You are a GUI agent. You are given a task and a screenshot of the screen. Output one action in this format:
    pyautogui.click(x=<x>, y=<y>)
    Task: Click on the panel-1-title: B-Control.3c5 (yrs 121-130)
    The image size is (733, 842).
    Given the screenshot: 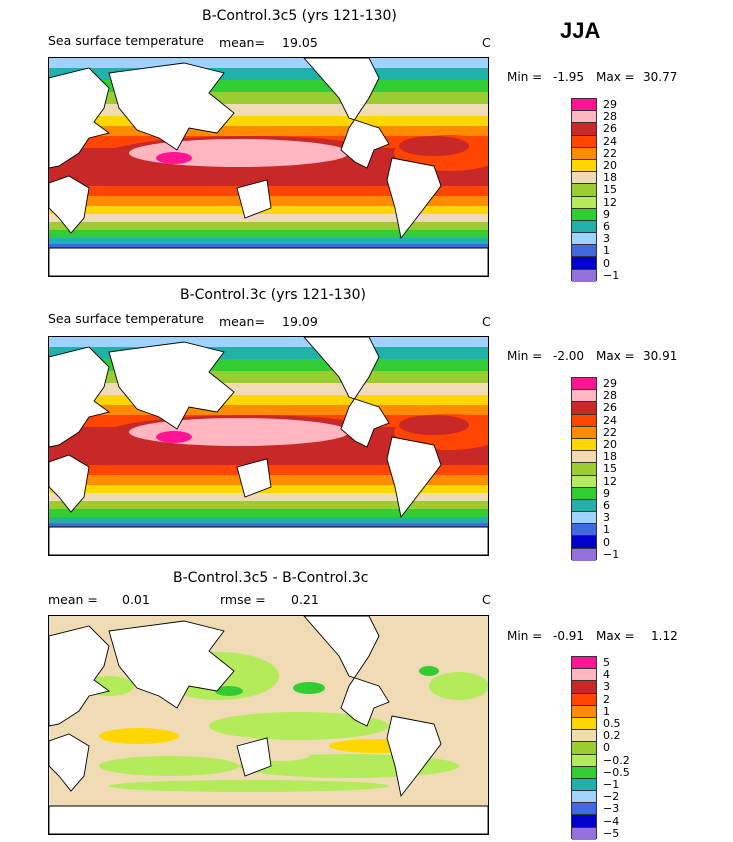 What is the action you would take?
    pyautogui.click(x=299, y=16)
    